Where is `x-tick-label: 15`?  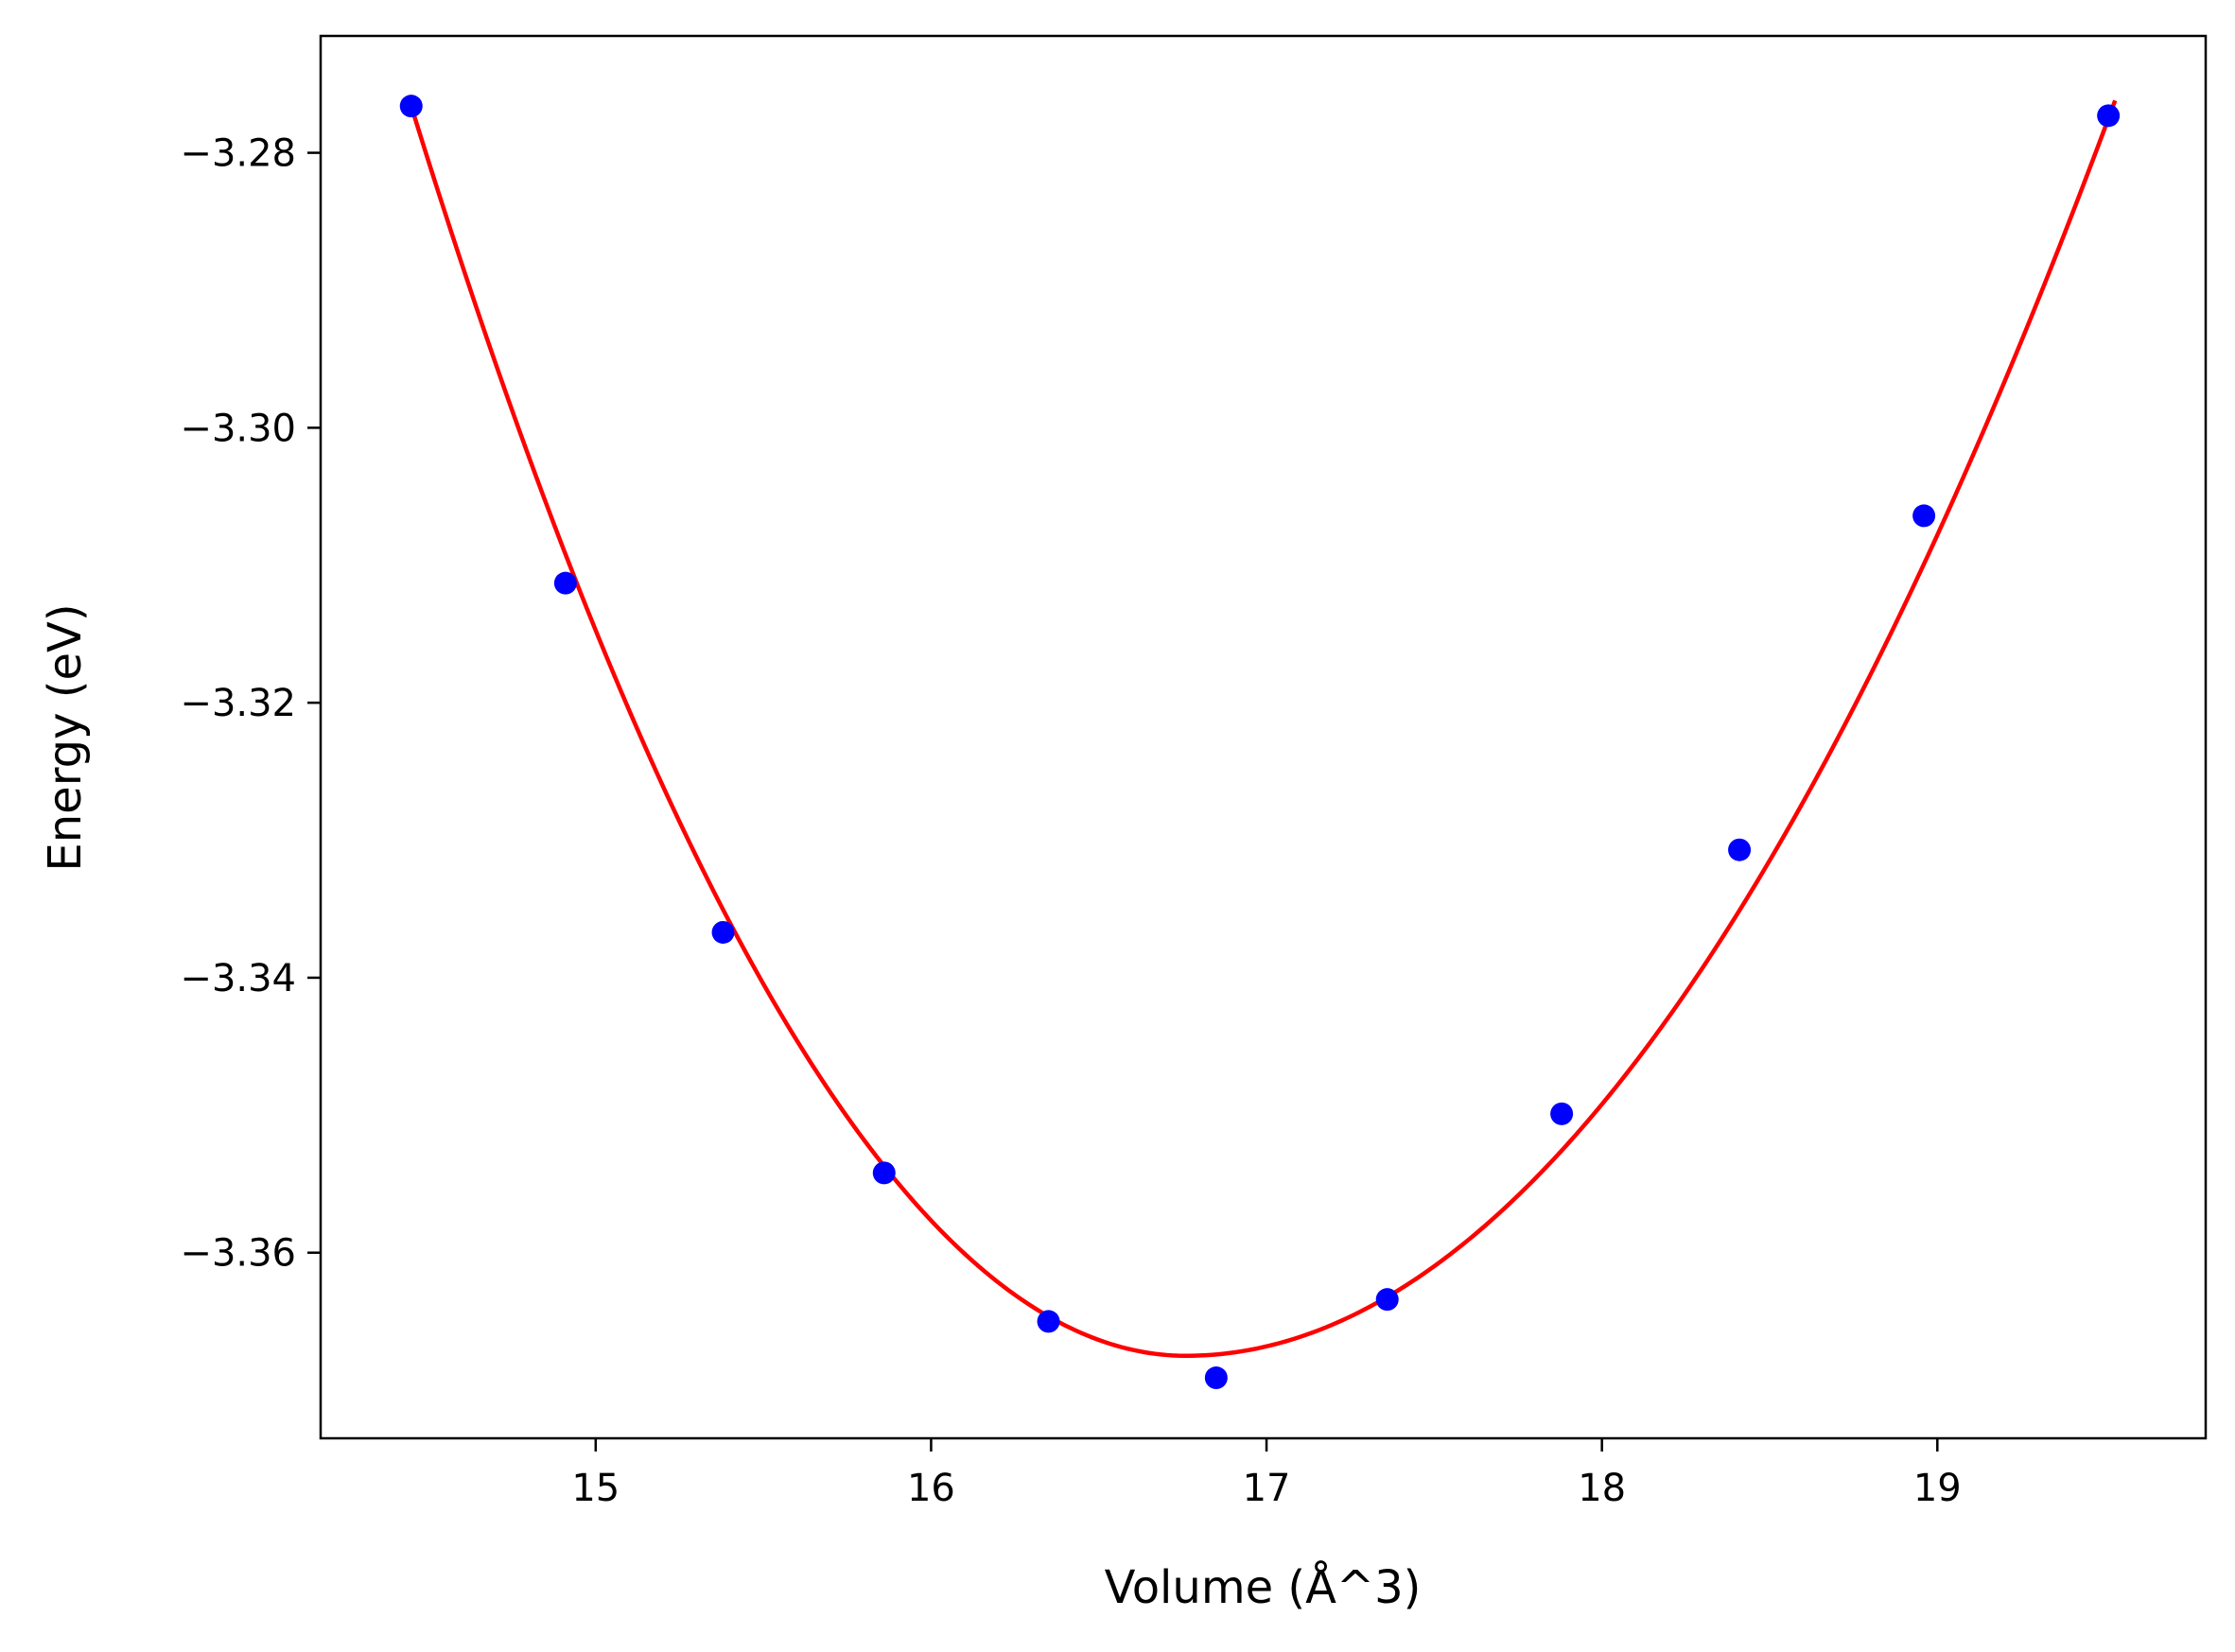
x-tick-label: 15 is located at coordinates (595, 1489).